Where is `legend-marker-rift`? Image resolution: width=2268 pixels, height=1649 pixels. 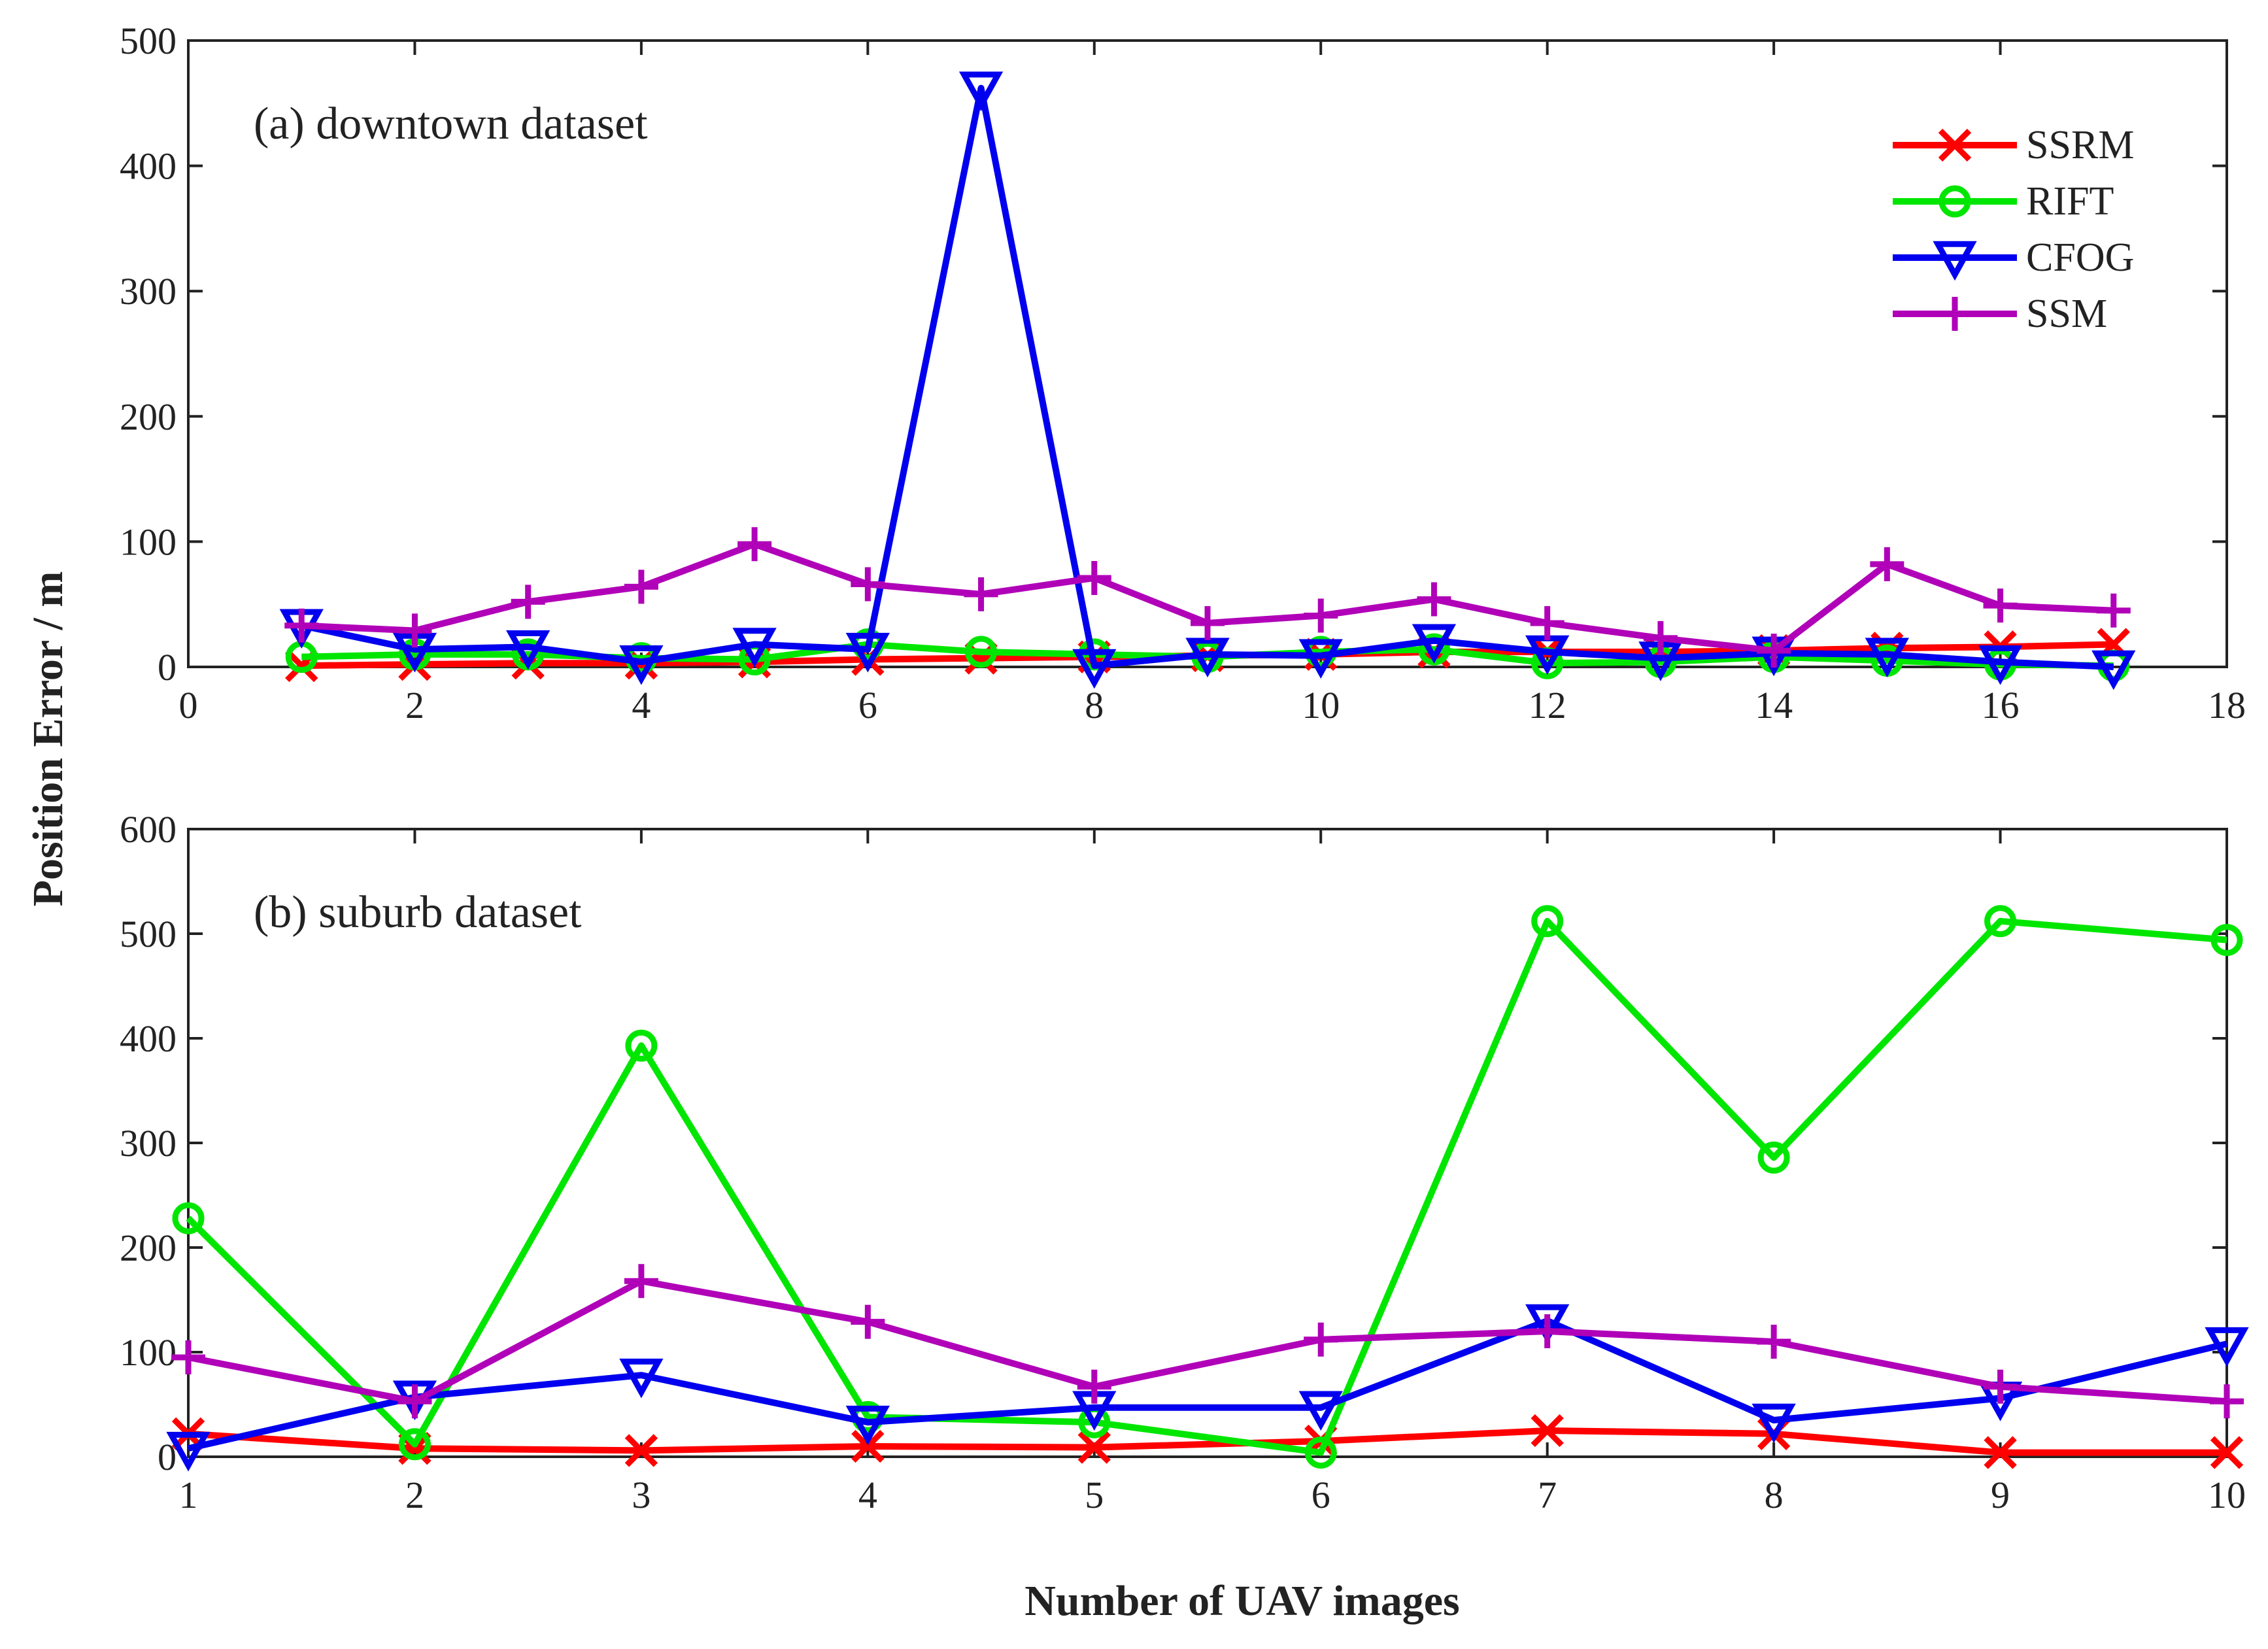 legend-marker-rift is located at coordinates (1955, 201).